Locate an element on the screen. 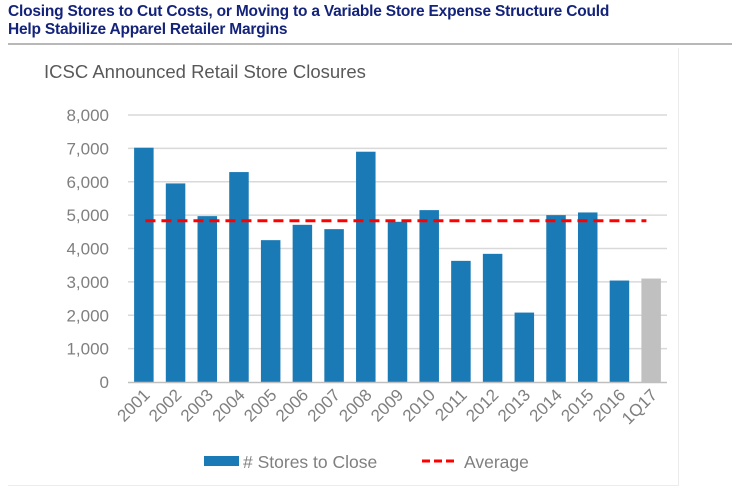 The width and height of the screenshot is (740, 487). legend: # Stores to Close Average is located at coordinates (366, 462).